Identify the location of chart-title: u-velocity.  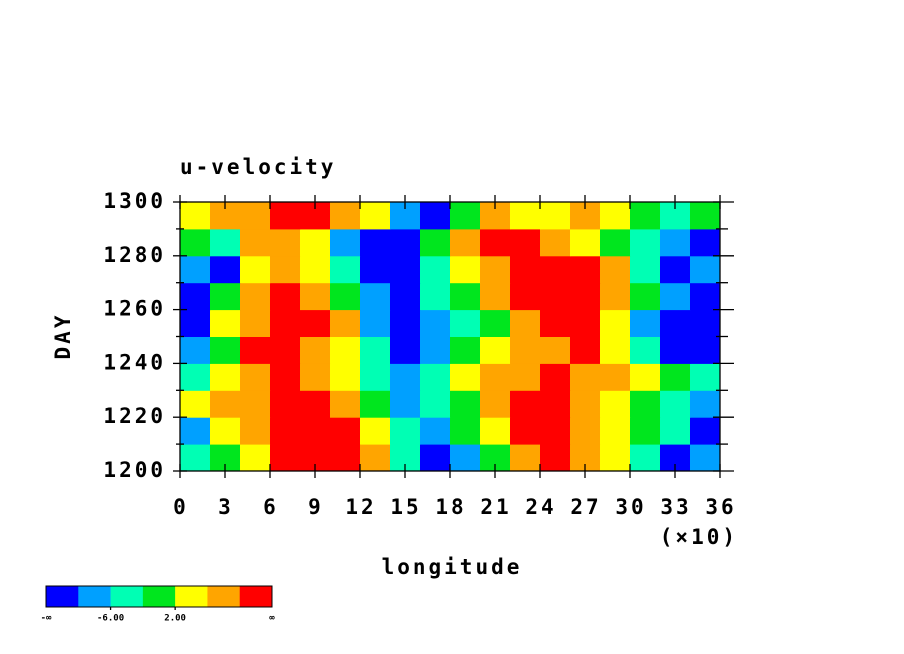
(258, 167).